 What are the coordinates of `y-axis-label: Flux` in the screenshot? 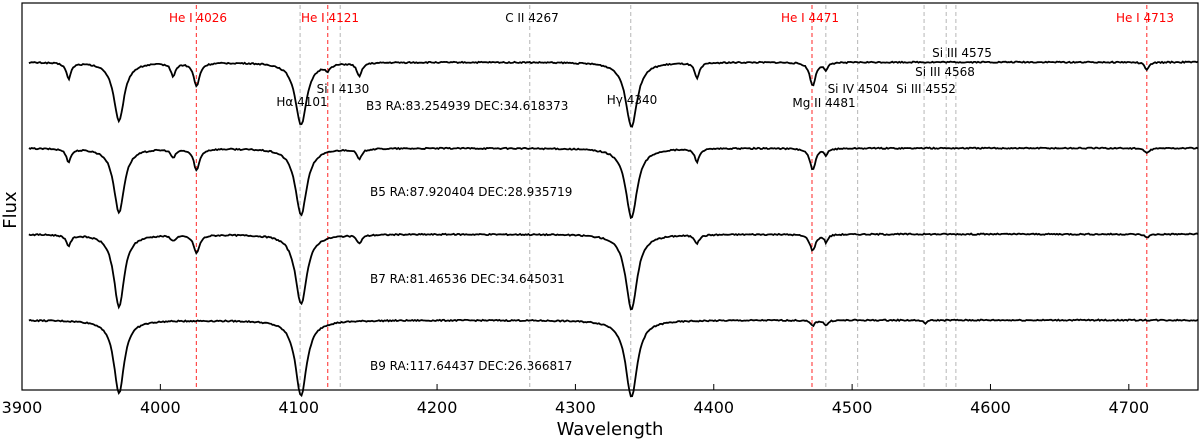 It's located at (10, 210).